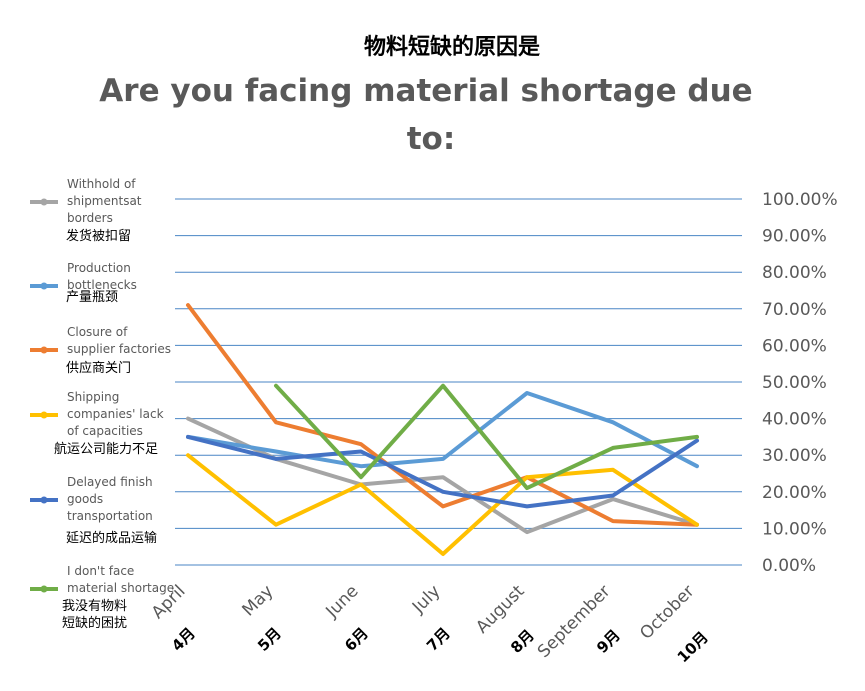 Image resolution: width=865 pixels, height=691 pixels. I want to click on legend-label-en: bottlenecks, so click(102, 285).